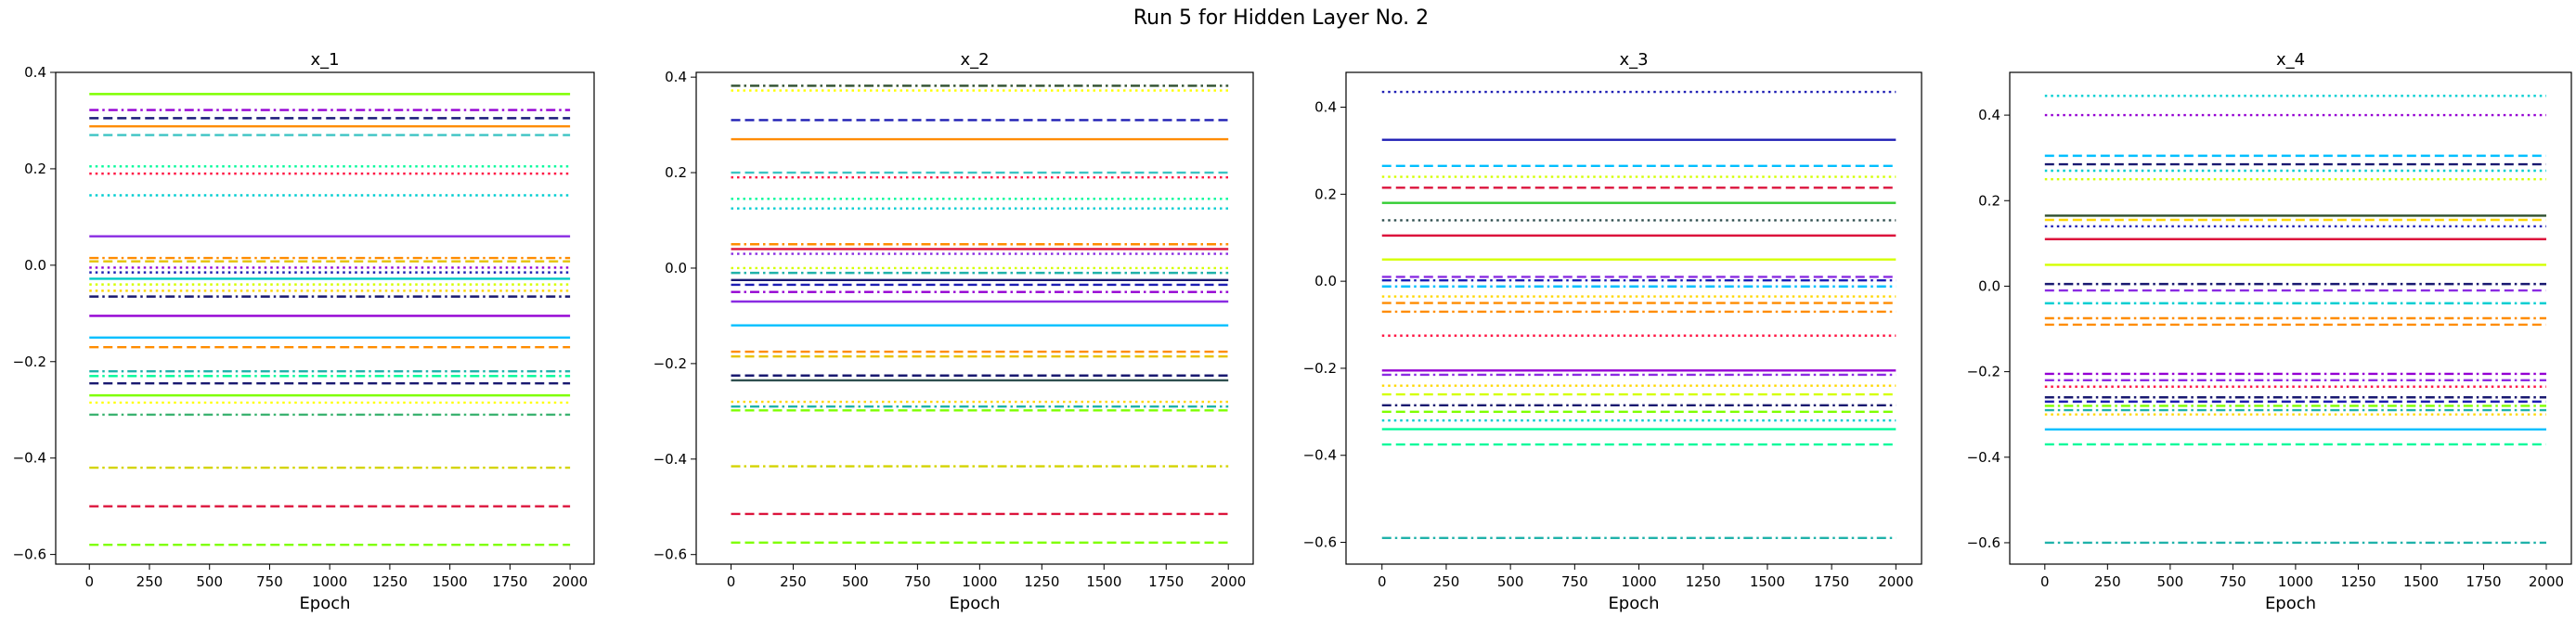 This screenshot has height=617, width=2576. Describe the element at coordinates (974, 60) in the screenshot. I see `subplot-title: x_2` at that location.